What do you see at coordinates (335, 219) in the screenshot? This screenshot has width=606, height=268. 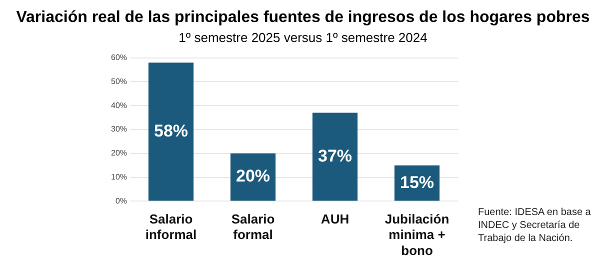 I see `x-tick-label: AUH` at bounding box center [335, 219].